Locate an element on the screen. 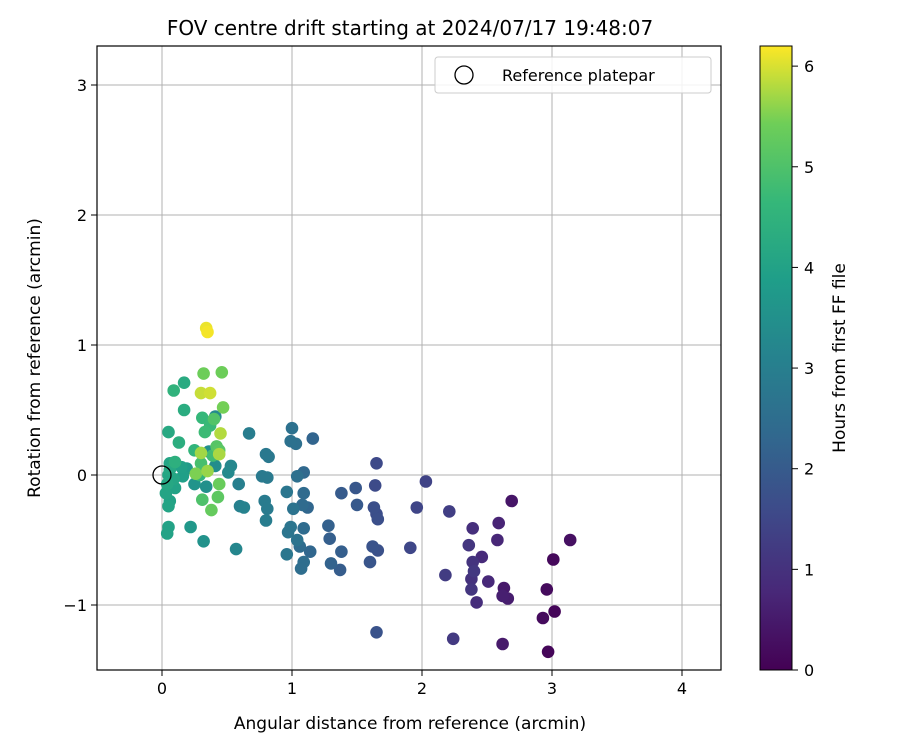  y-tick-label: 2 is located at coordinates (82, 215).